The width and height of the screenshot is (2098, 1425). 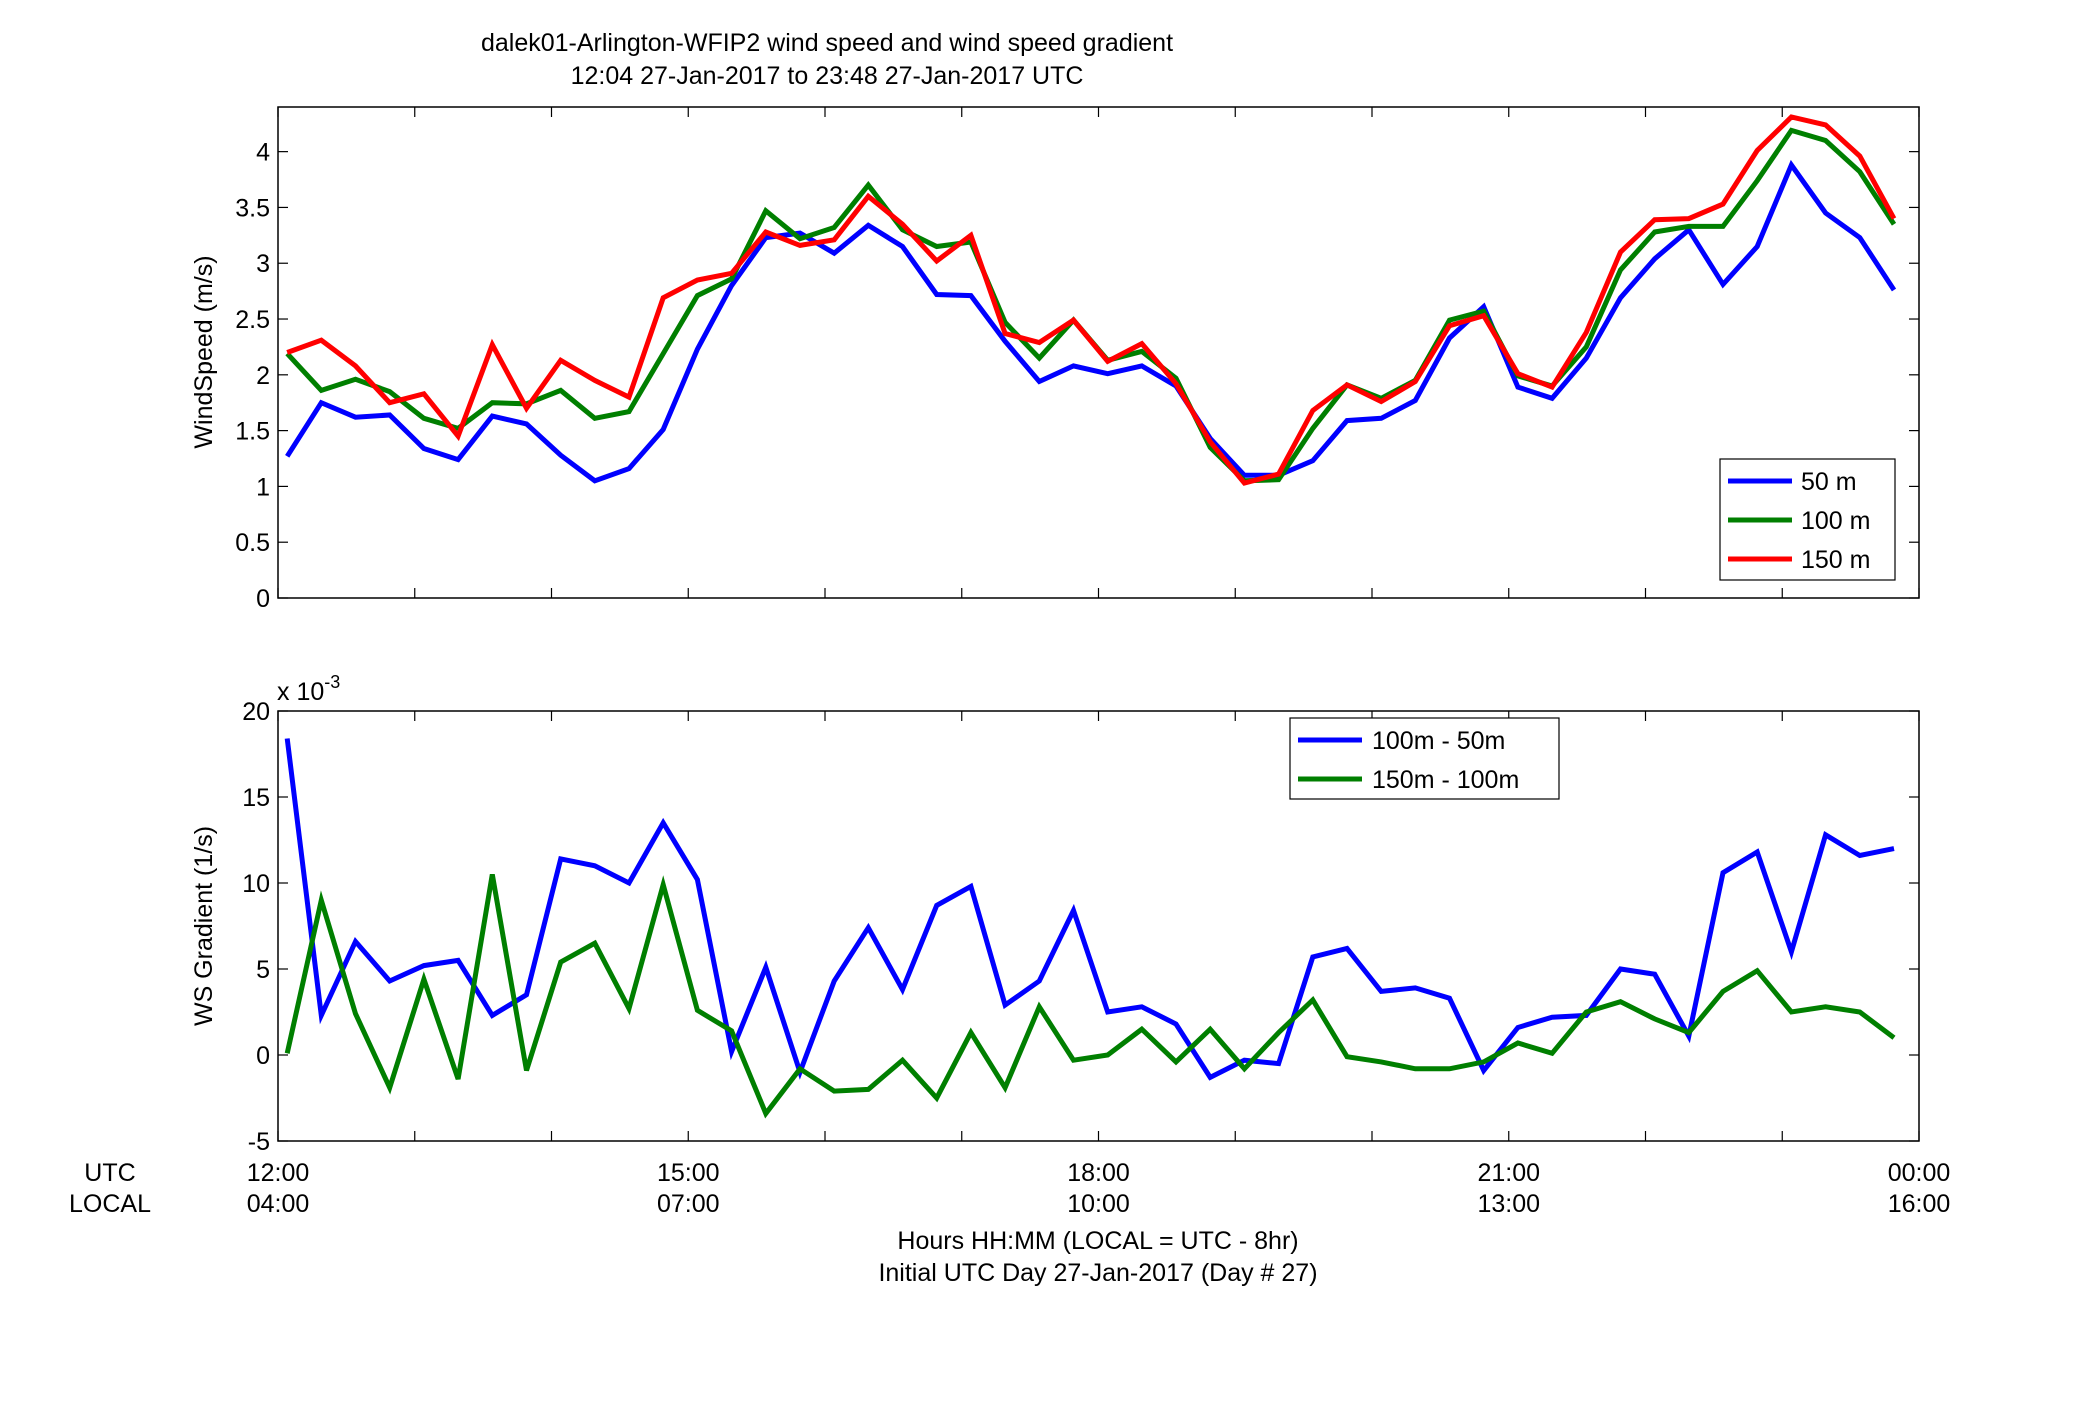 What do you see at coordinates (204, 351) in the screenshot?
I see `top-ylabel: WindSpeed (m/s)` at bounding box center [204, 351].